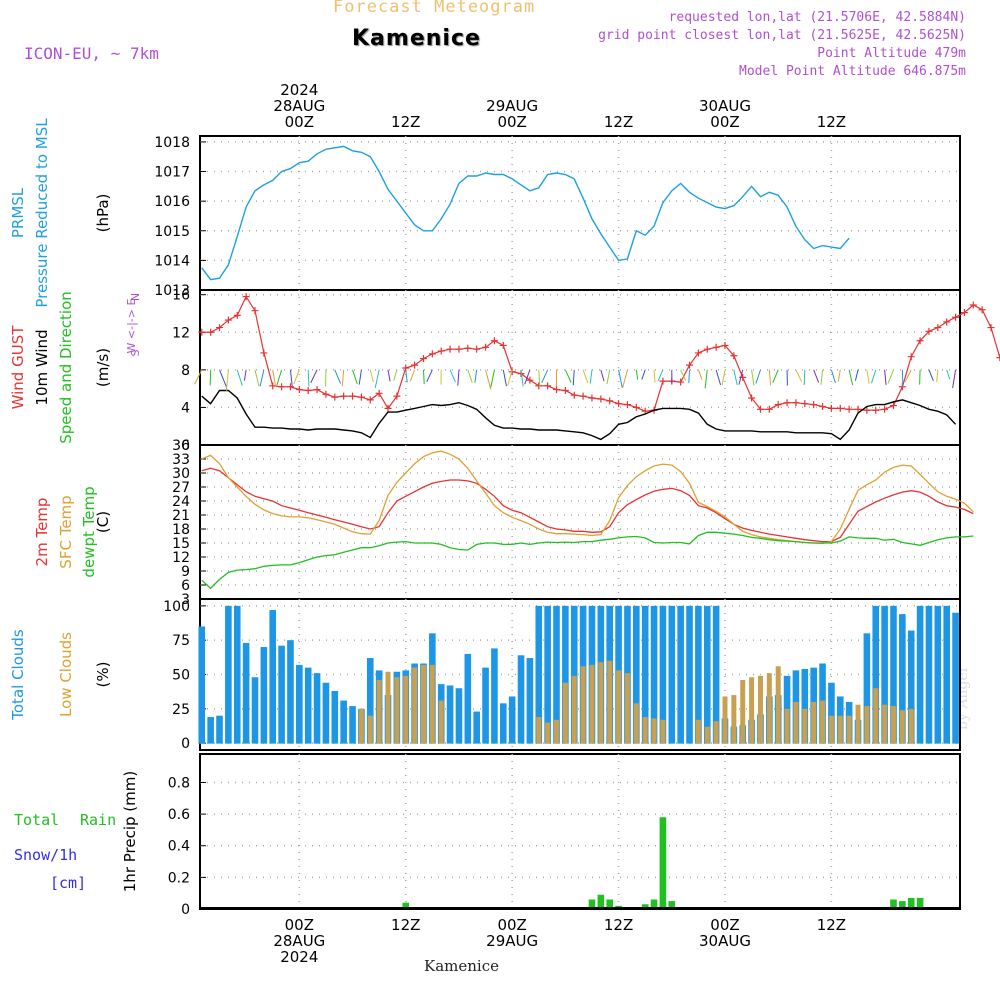  I want to click on temperature-ytick-label: 6, so click(185, 586).